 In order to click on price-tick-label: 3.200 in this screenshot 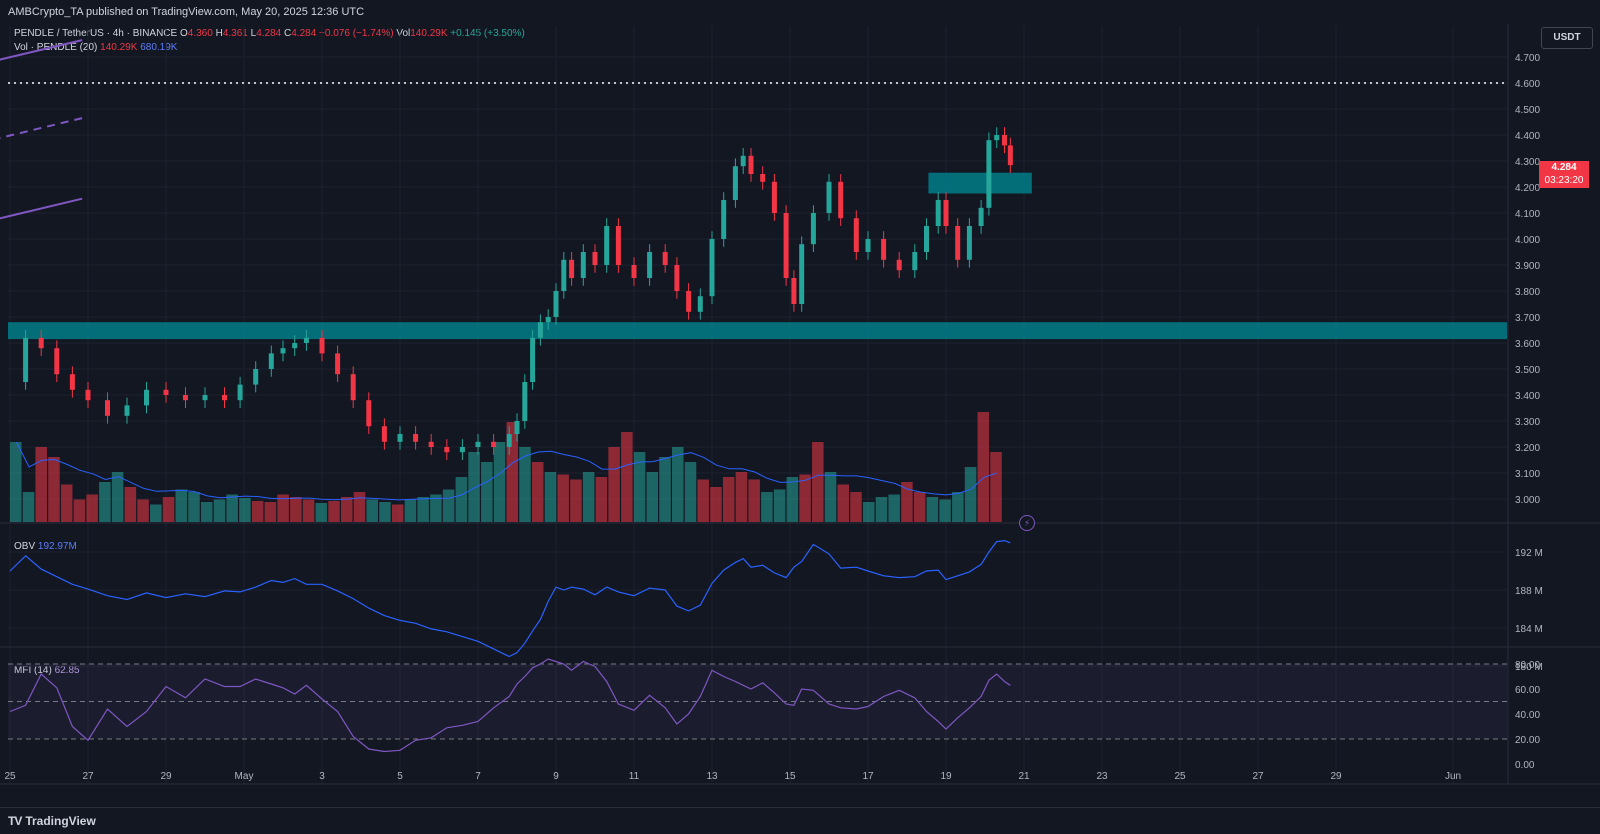, I will do `click(1527, 448)`.